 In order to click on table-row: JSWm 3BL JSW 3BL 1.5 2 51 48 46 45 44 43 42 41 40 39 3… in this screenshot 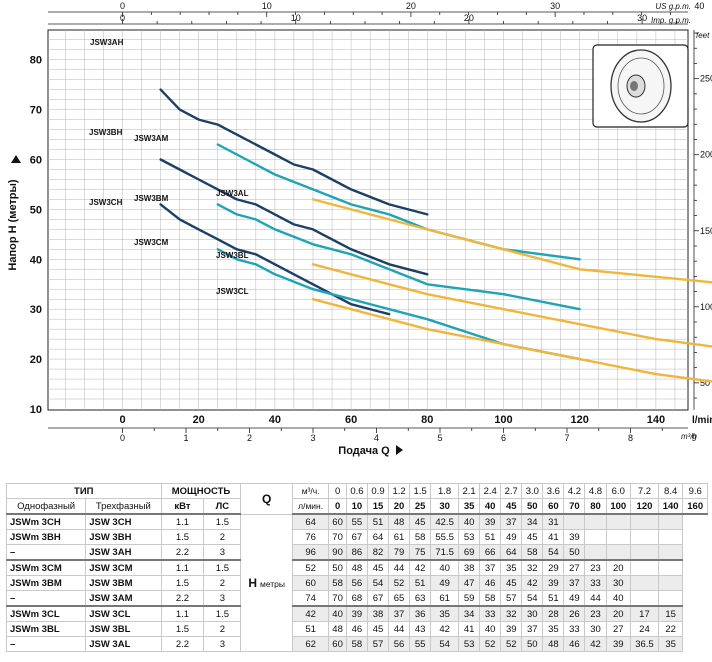, I will do `click(356, 629)`.